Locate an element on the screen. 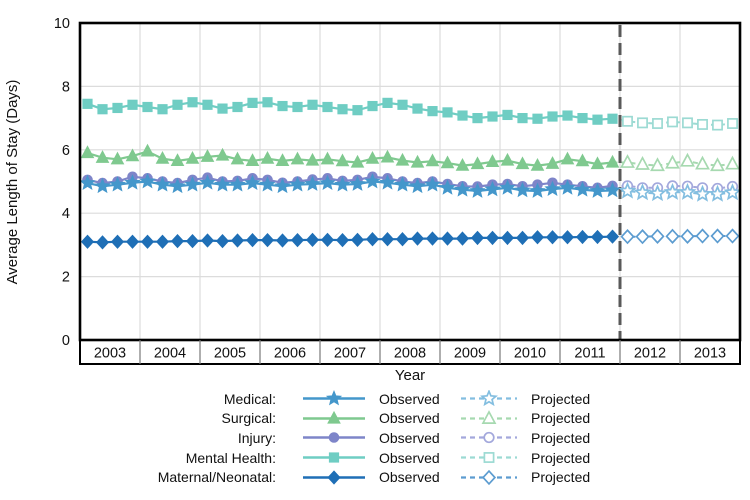 Image resolution: width=750 pixels, height=500 pixels. year-label: 2007 is located at coordinates (350, 354).